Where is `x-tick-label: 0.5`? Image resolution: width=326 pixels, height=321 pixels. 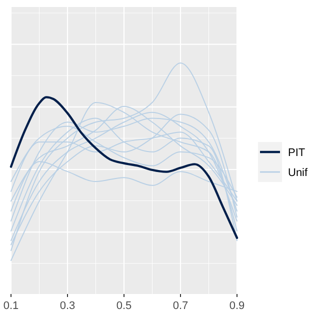 x-tick-label: 0.5 is located at coordinates (124, 306).